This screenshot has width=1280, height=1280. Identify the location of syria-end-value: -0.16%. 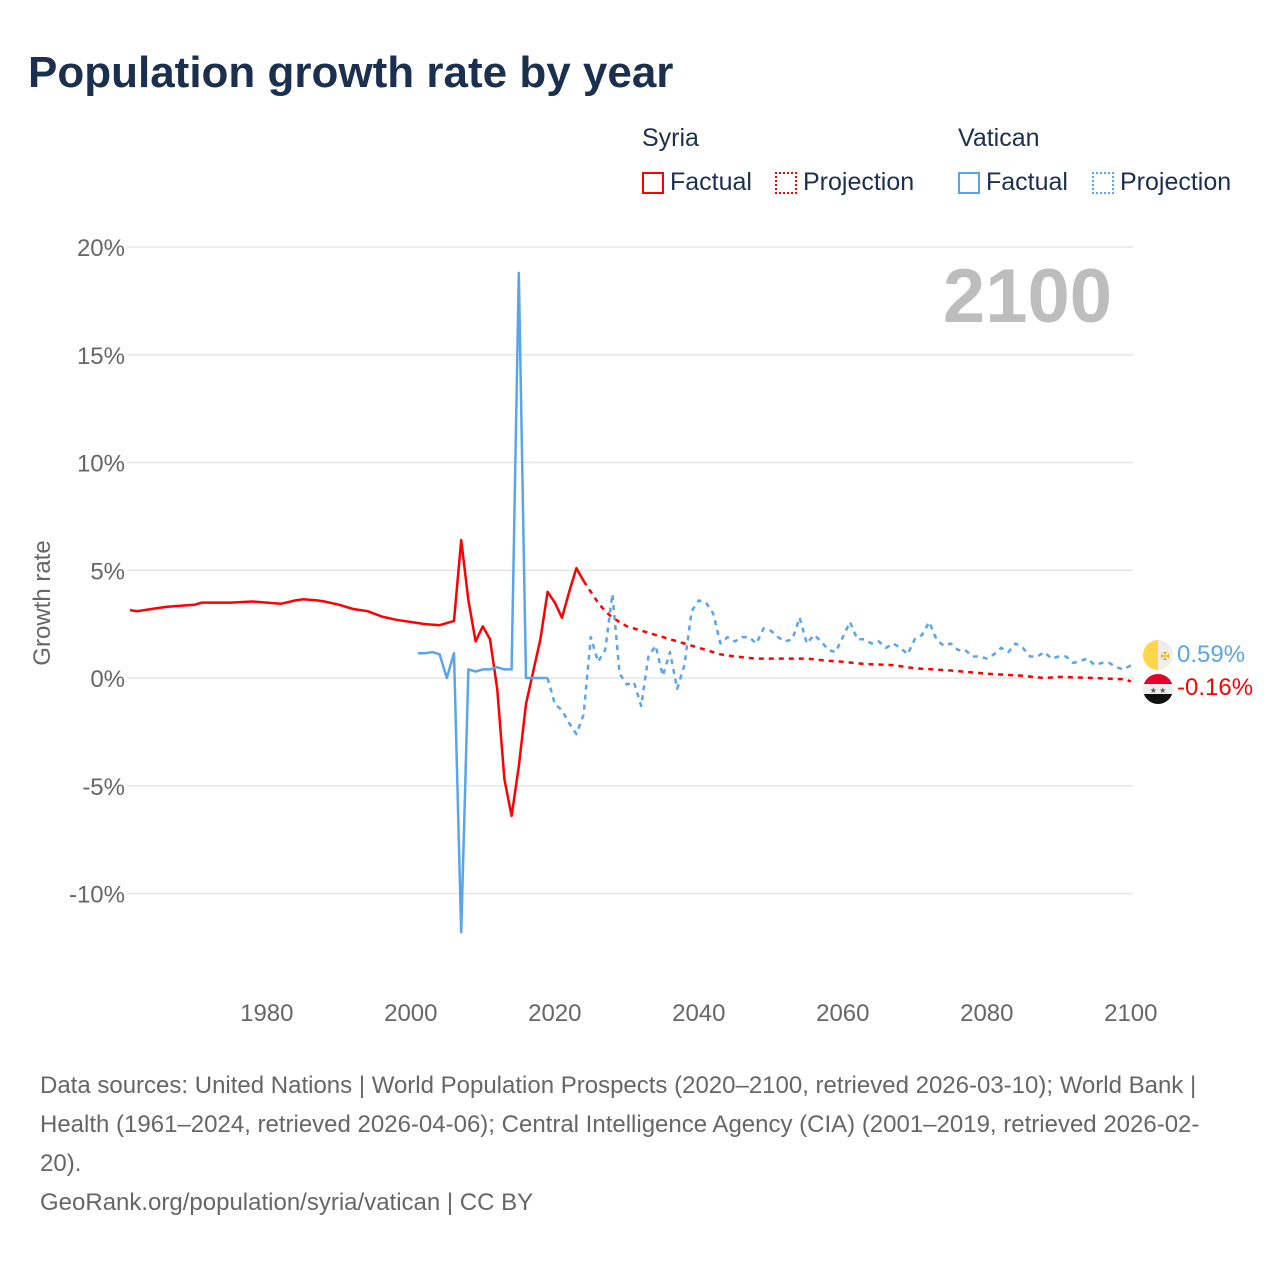
(1215, 687).